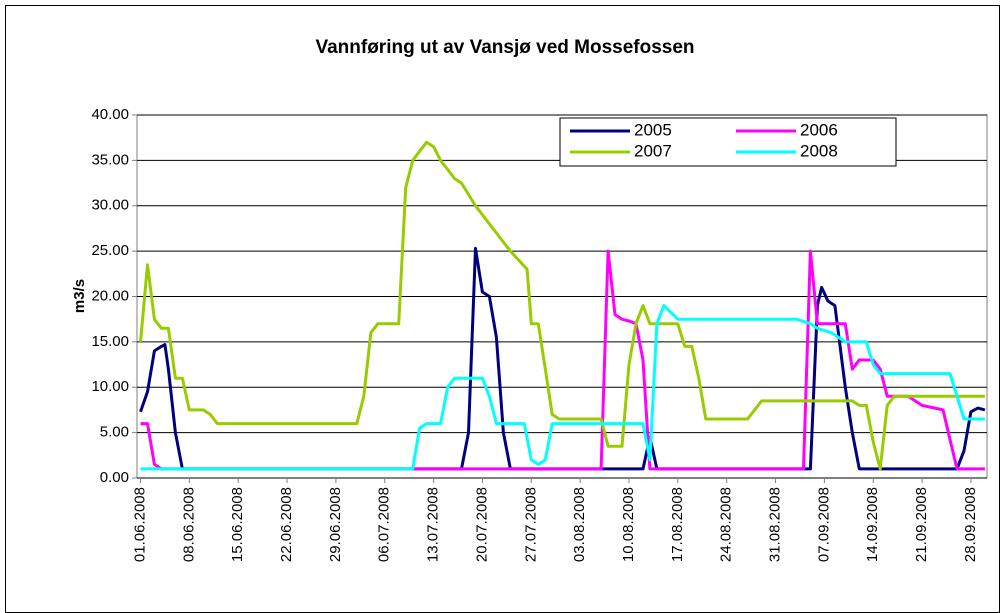  Describe the element at coordinates (677, 524) in the screenshot. I see `x-tick-label: 17.08.2008` at that location.